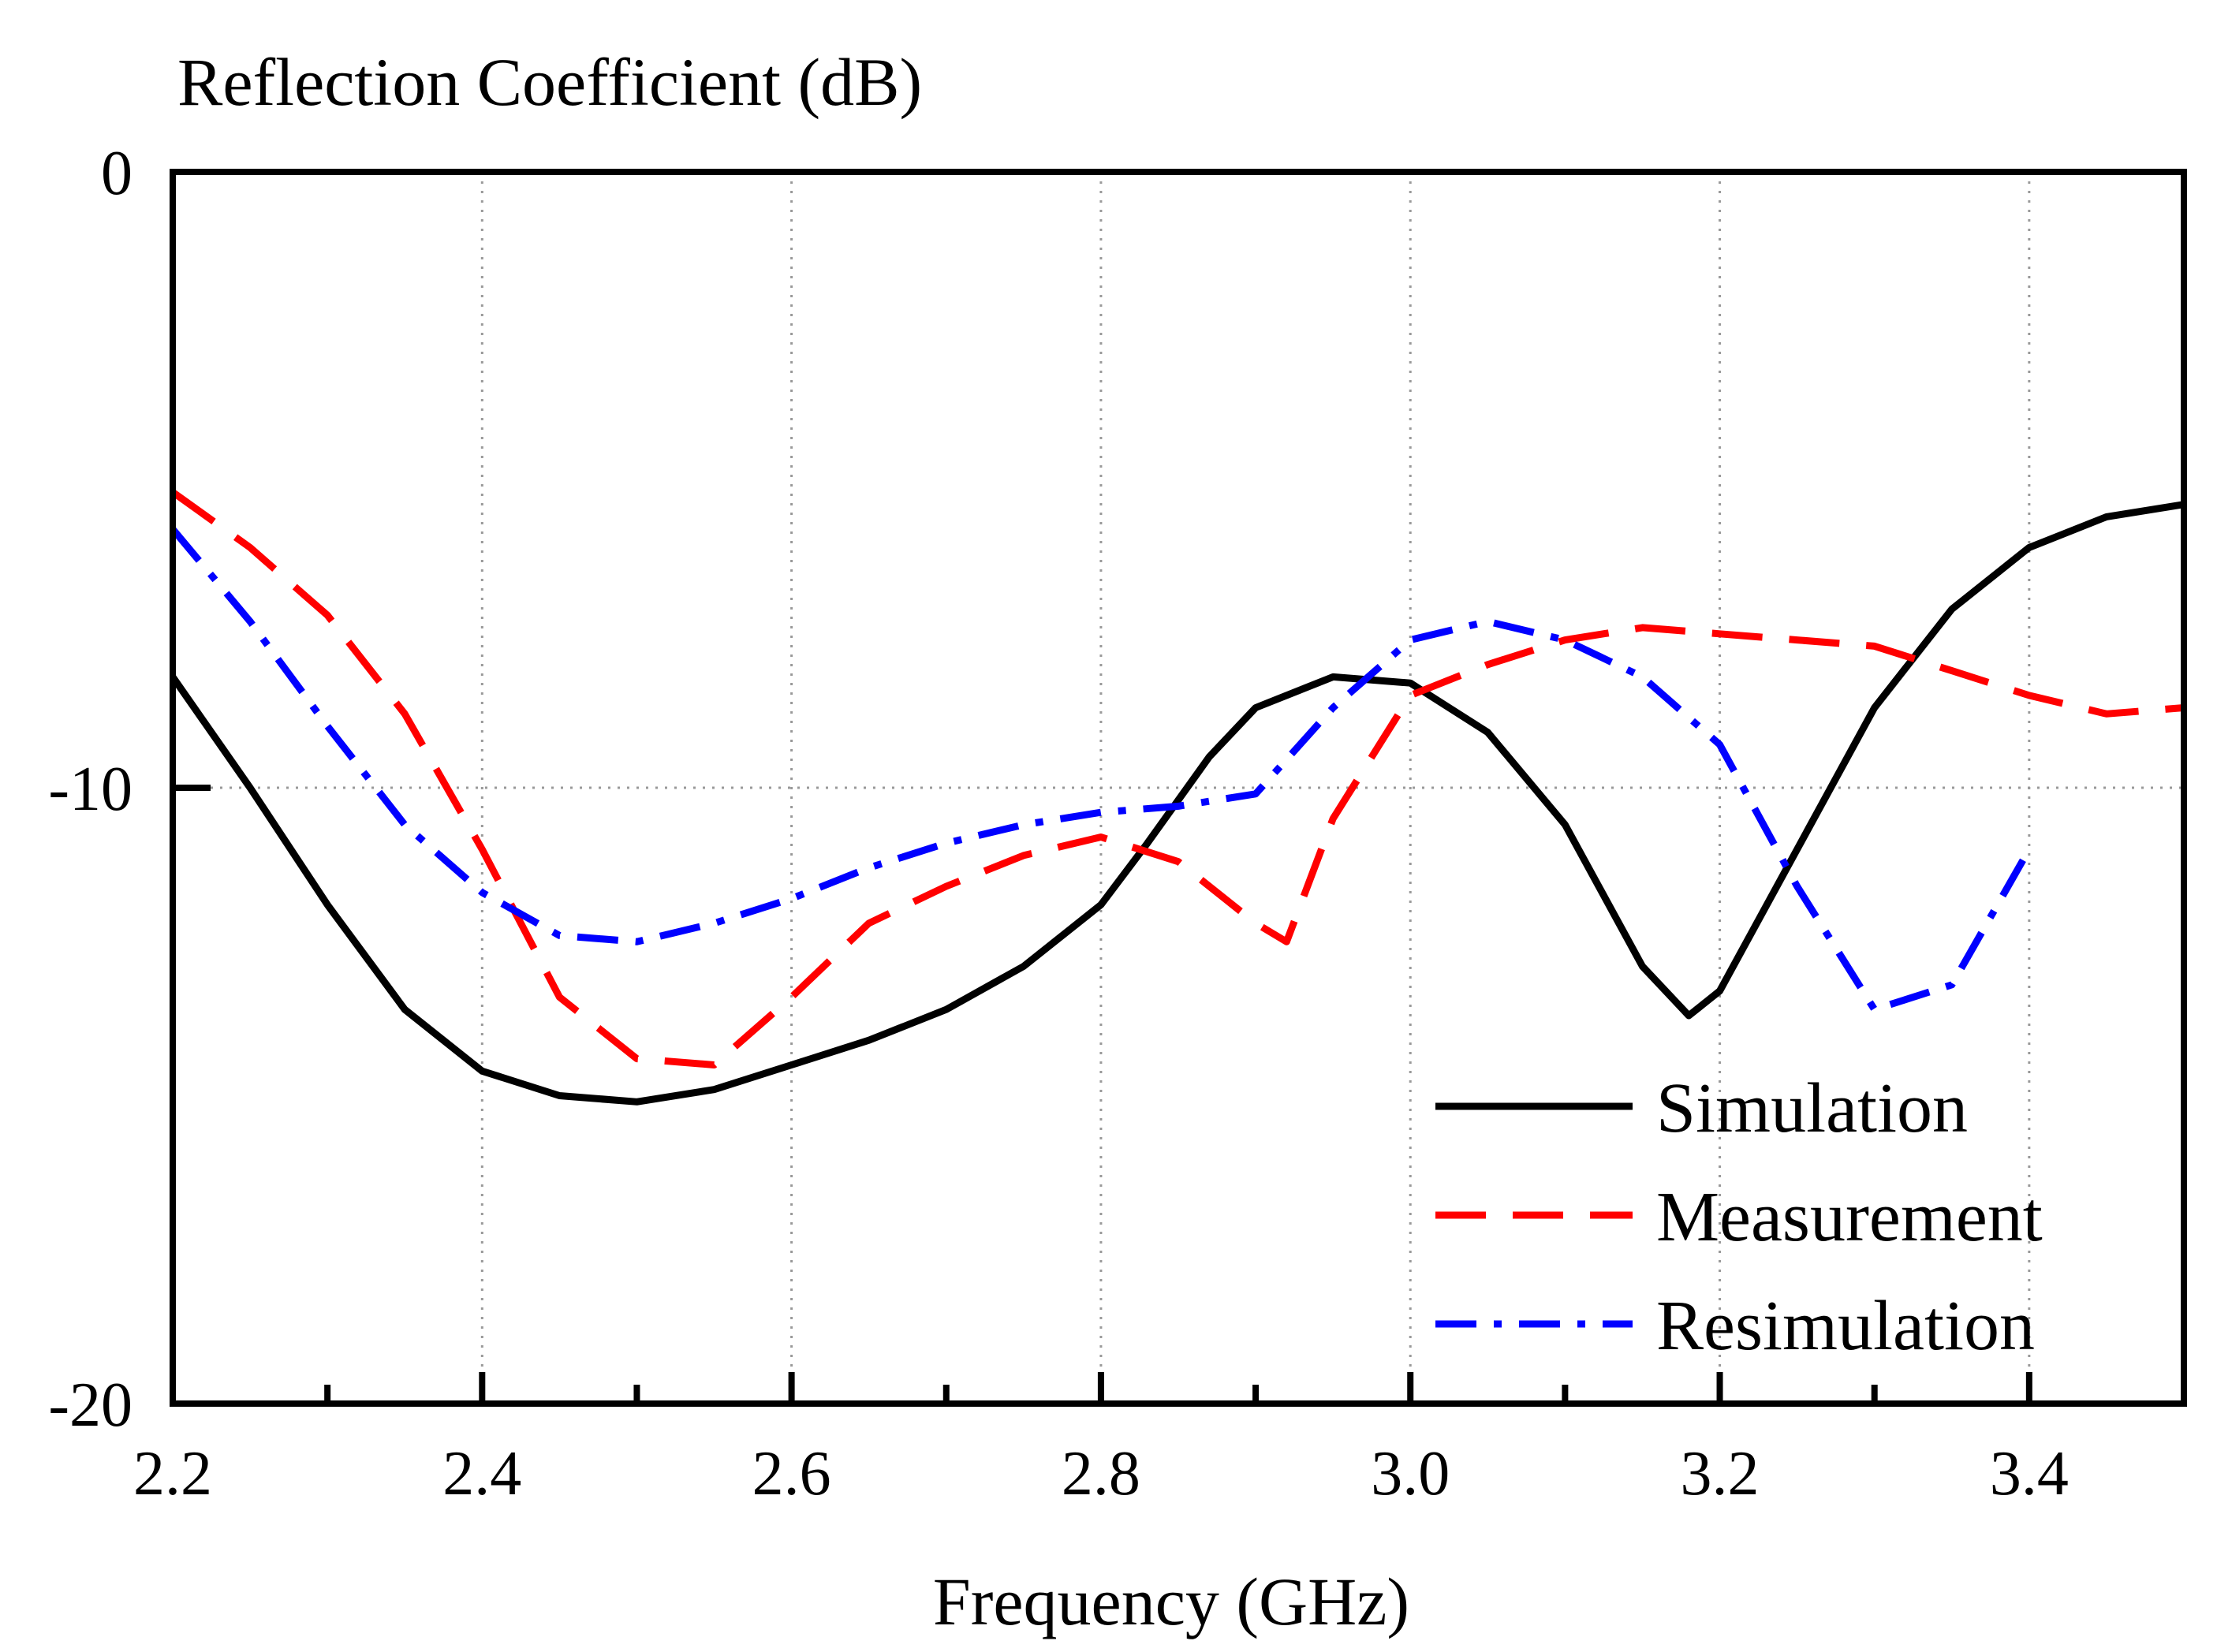  I want to click on x-tick-label: 3.0, so click(1410, 1473).